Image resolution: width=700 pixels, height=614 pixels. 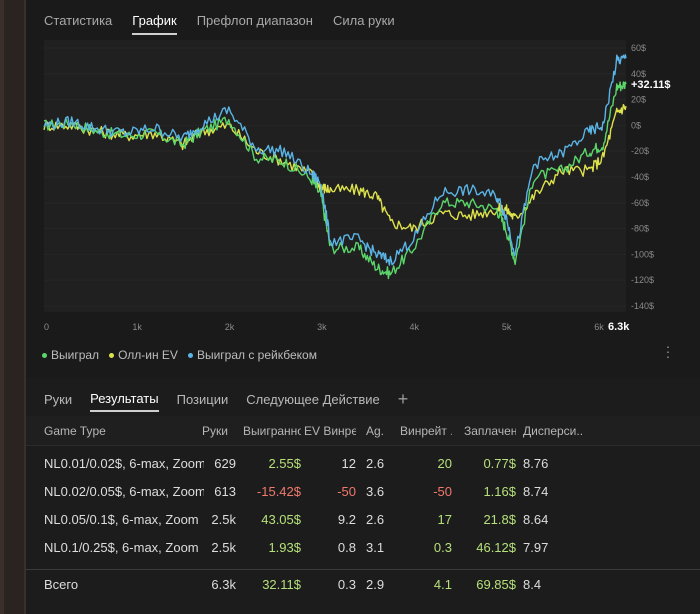 I want to click on ev-winrate-cell: 0.3, so click(x=346, y=584).